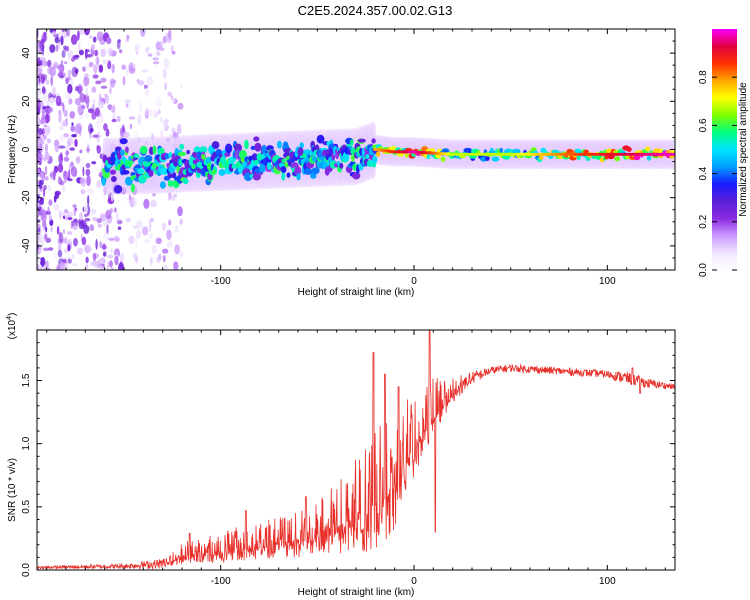 Image resolution: width=750 pixels, height=600 pixels. What do you see at coordinates (26, 570) in the screenshot?
I see `bottom-ytick-label: 0.0` at bounding box center [26, 570].